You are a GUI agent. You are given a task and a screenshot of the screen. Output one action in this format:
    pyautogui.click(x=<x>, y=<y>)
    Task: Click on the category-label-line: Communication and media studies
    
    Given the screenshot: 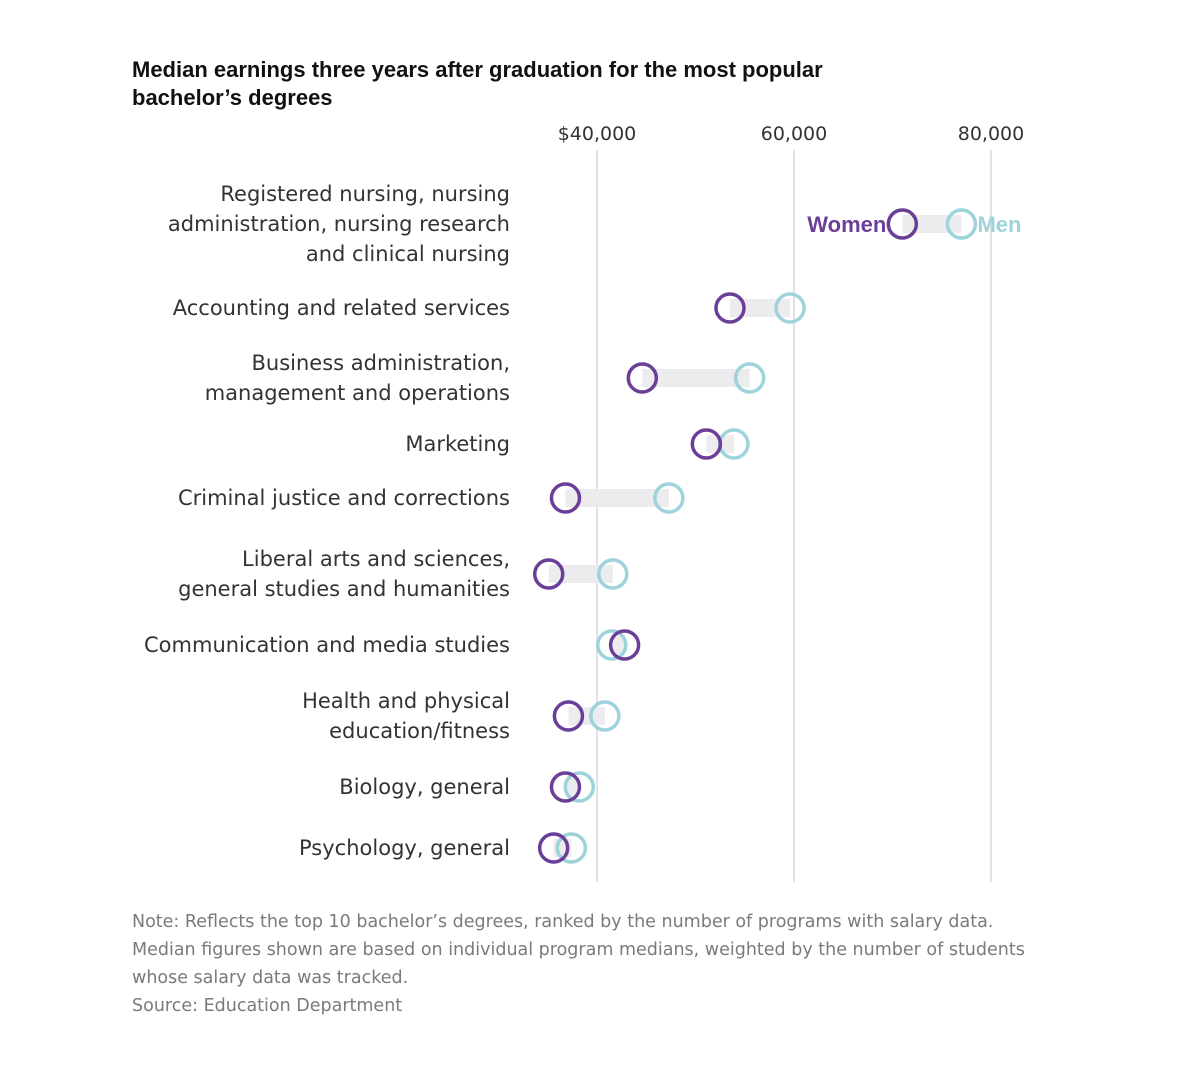 What is the action you would take?
    pyautogui.click(x=327, y=645)
    